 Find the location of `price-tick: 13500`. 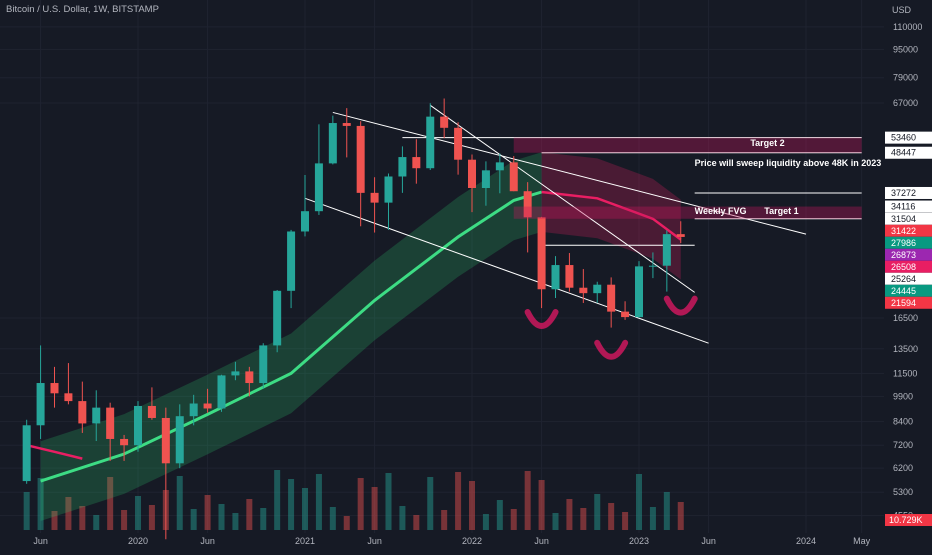

price-tick: 13500 is located at coordinates (905, 349).